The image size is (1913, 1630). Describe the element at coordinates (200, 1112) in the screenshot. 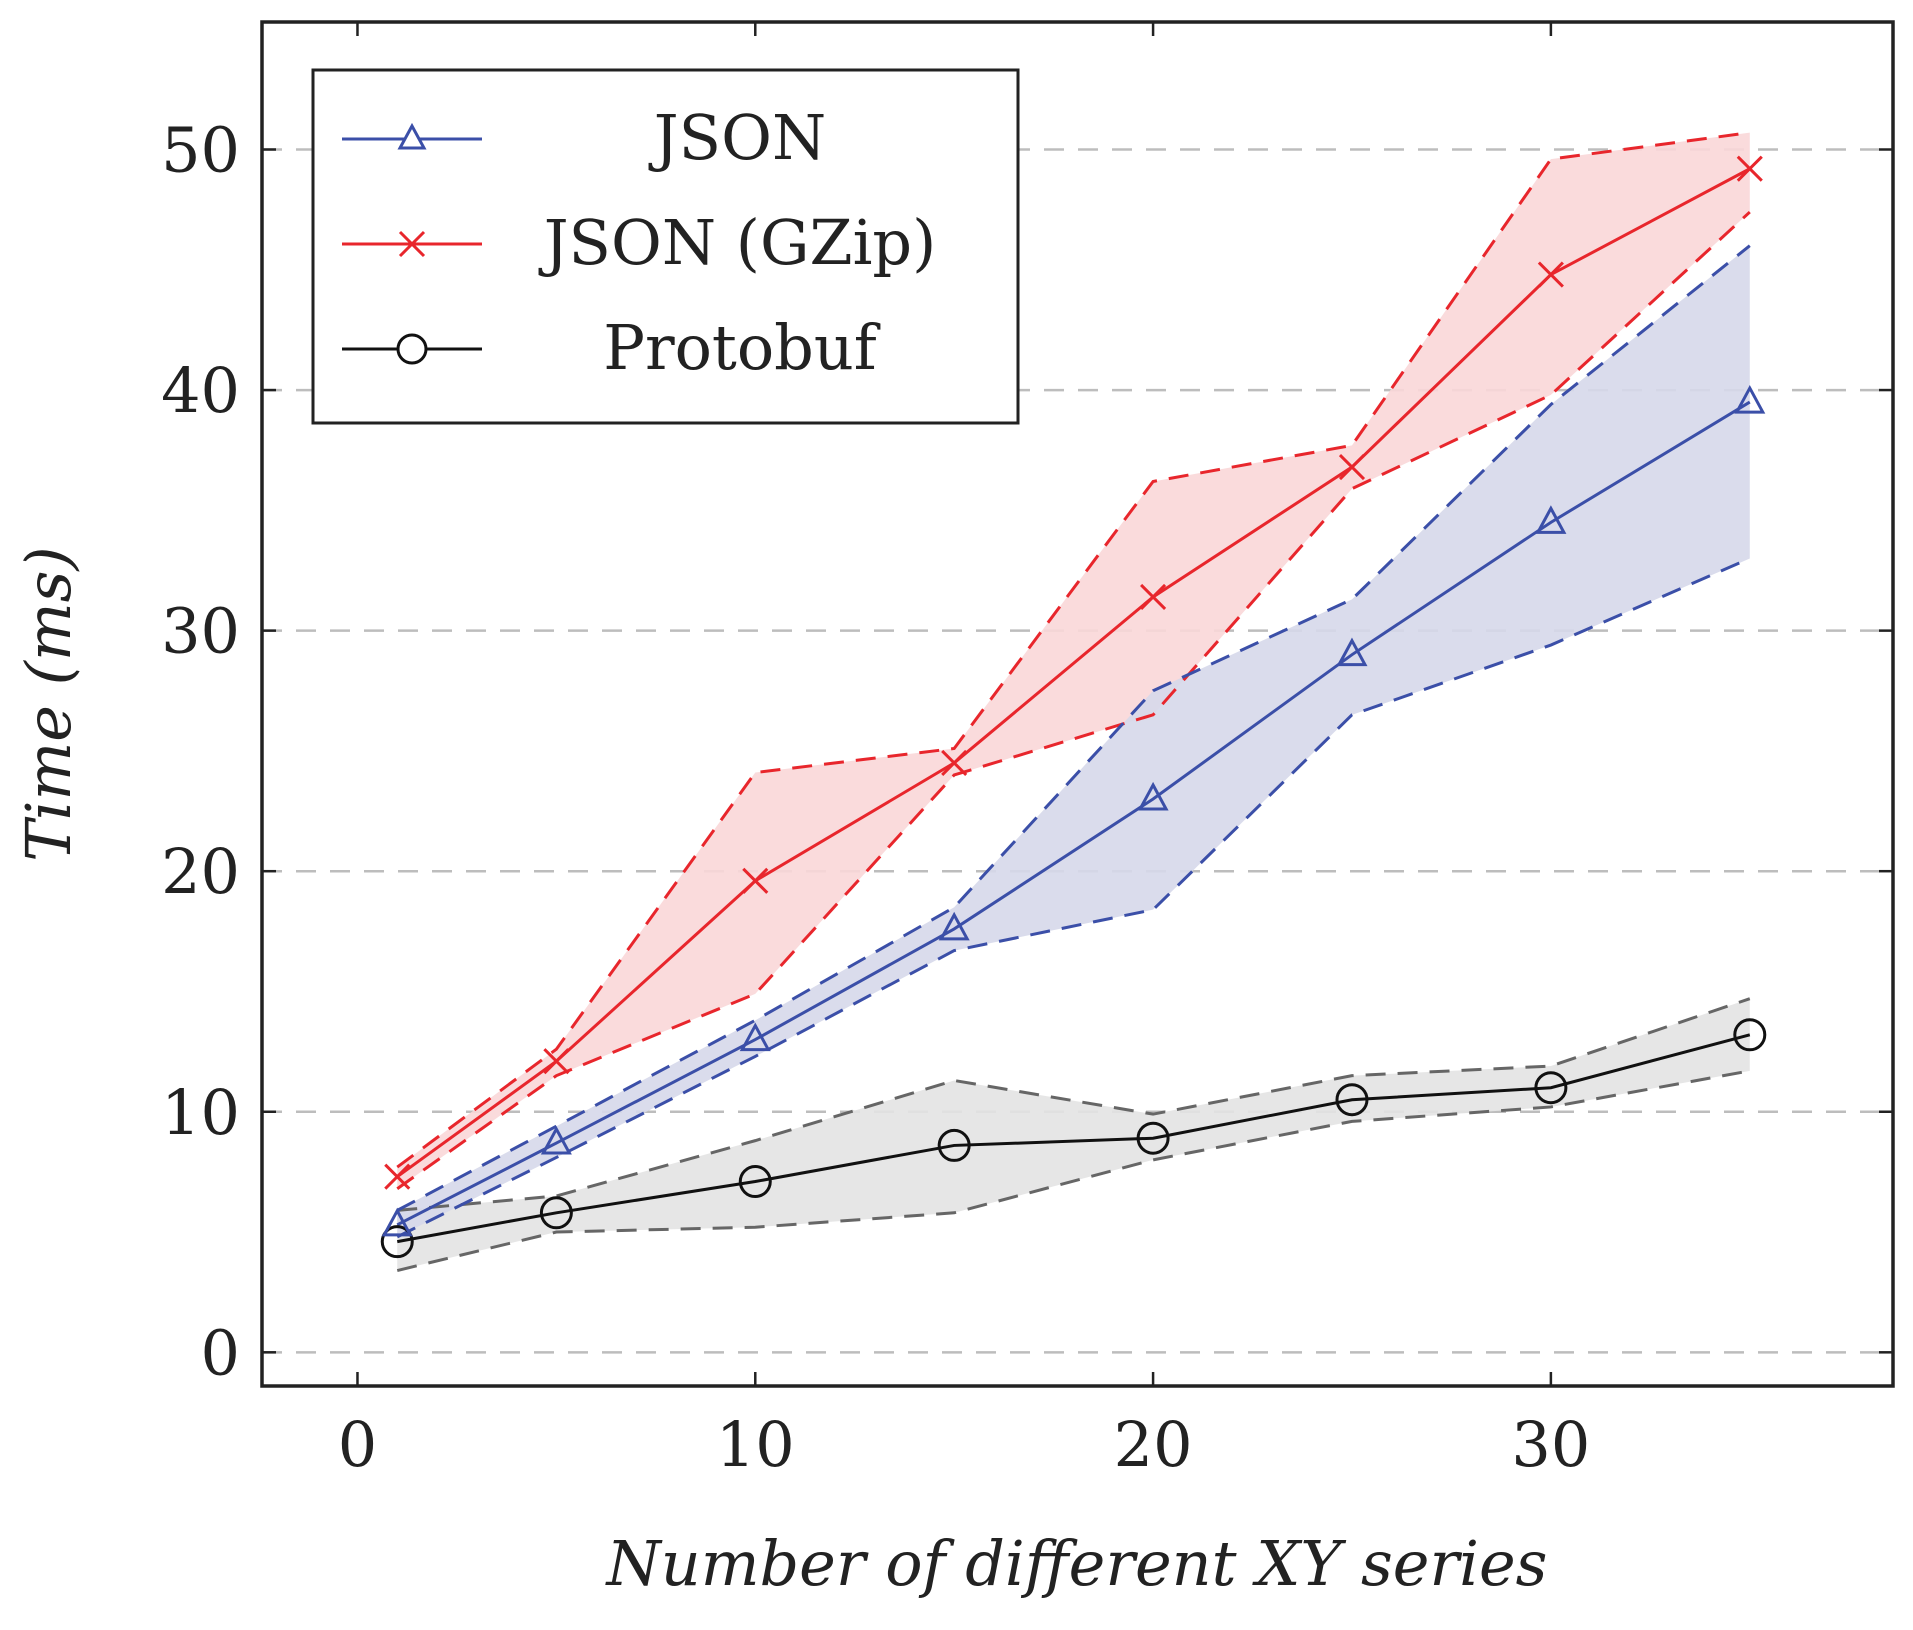

I see `y-tick-label: 10` at that location.